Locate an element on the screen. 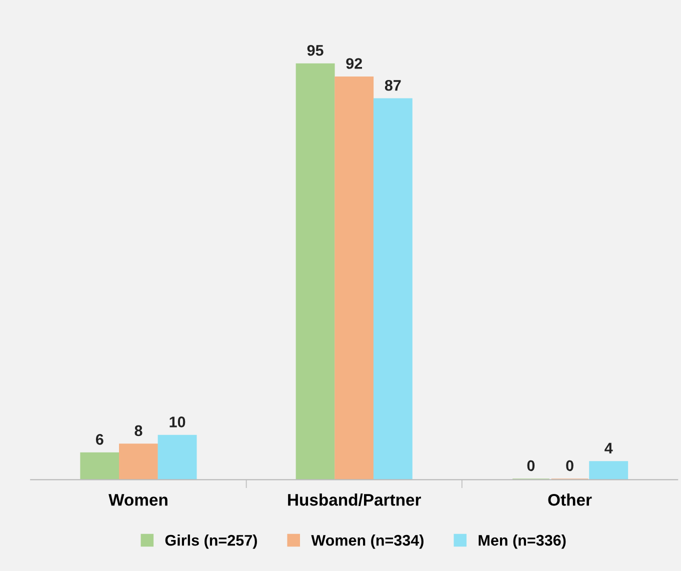 This screenshot has width=681, height=571. x-tick-label: Women is located at coordinates (138, 500).